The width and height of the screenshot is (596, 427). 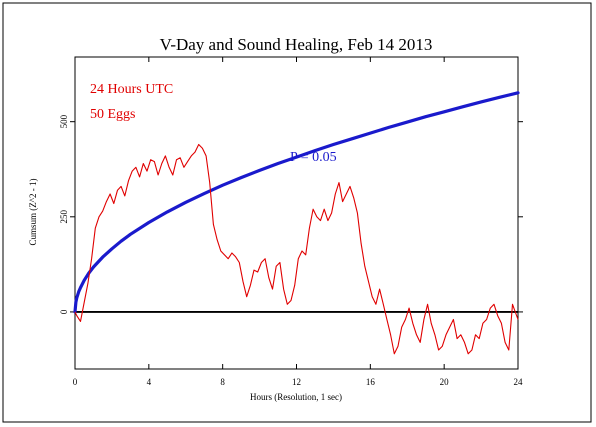 What do you see at coordinates (296, 44) in the screenshot?
I see `chart-title: V-Day and Sound Healing, Feb 14 2013` at bounding box center [296, 44].